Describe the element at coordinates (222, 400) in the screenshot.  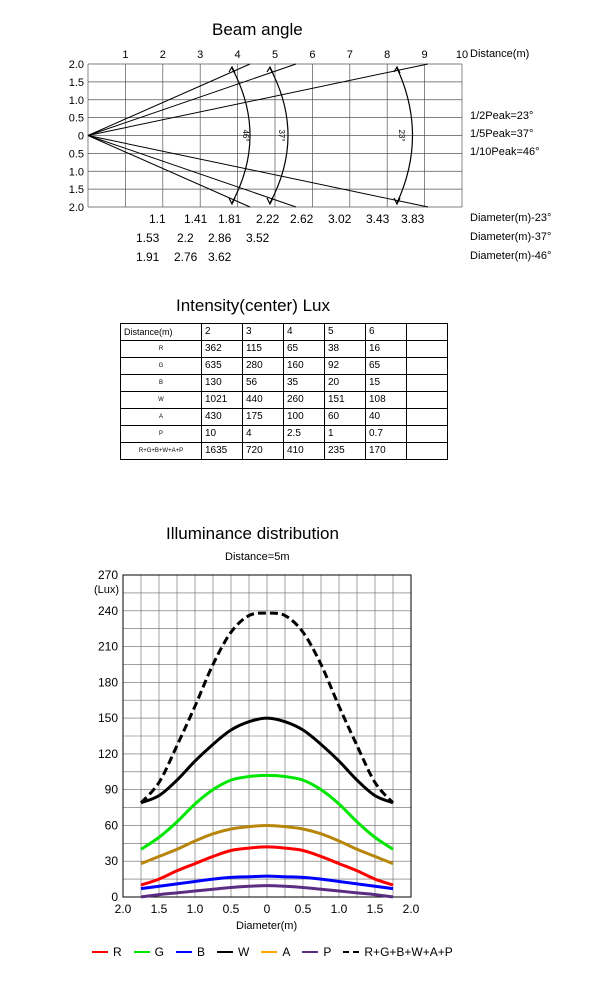
I see `value-cell: 1021` at that location.